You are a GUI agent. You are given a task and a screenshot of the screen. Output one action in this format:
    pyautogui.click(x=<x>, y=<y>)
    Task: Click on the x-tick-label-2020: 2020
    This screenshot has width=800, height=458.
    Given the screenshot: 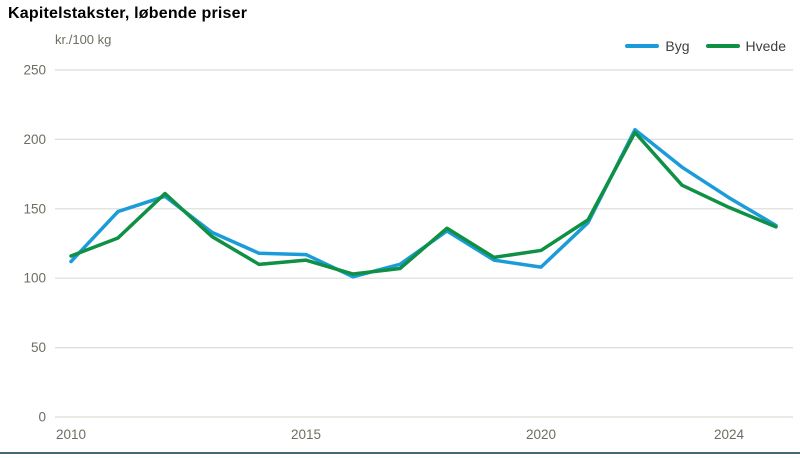 What is the action you would take?
    pyautogui.click(x=541, y=434)
    